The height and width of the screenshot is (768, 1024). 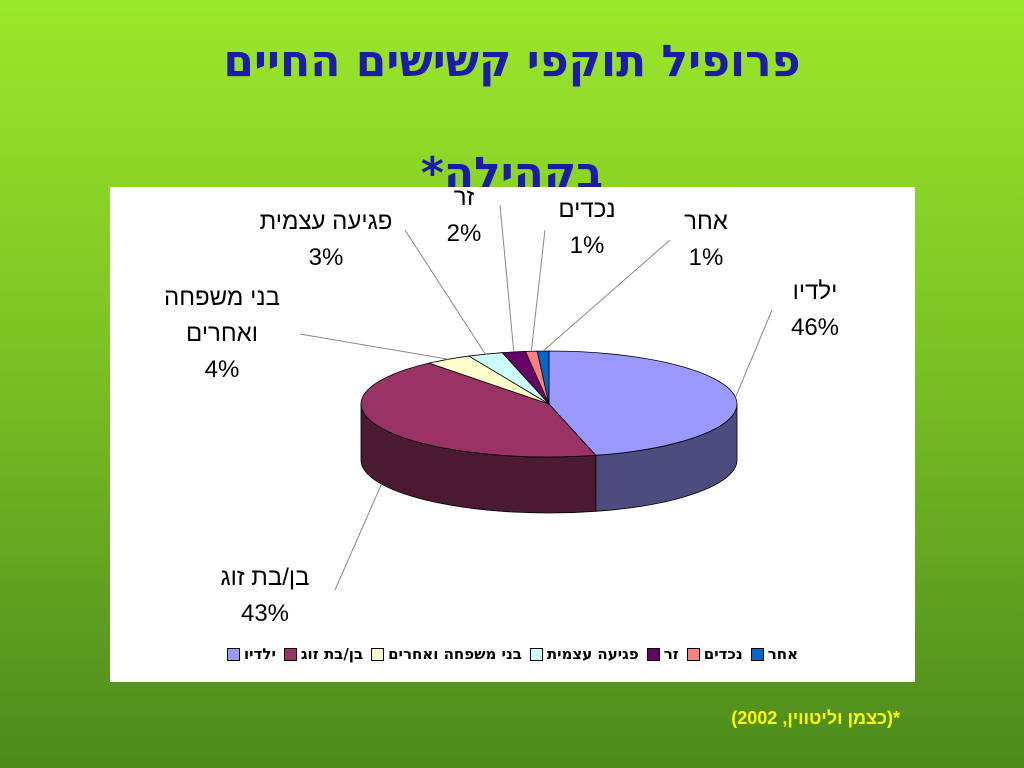 I want to click on value-label: 4%, so click(x=222, y=369).